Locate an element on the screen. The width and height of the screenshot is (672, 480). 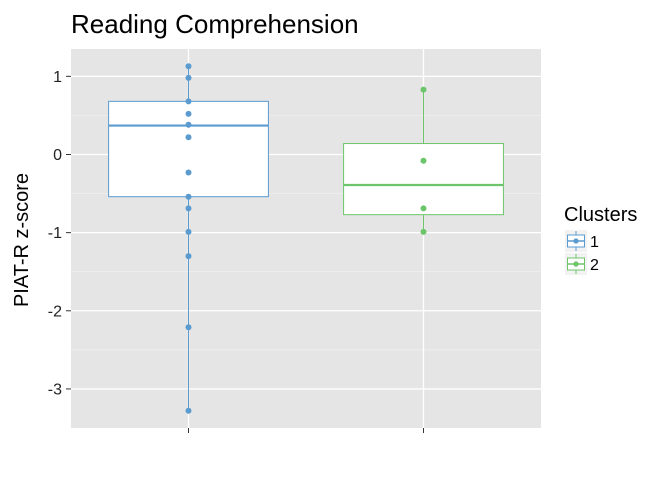
y-tick-label: 0 is located at coordinates (57, 155).